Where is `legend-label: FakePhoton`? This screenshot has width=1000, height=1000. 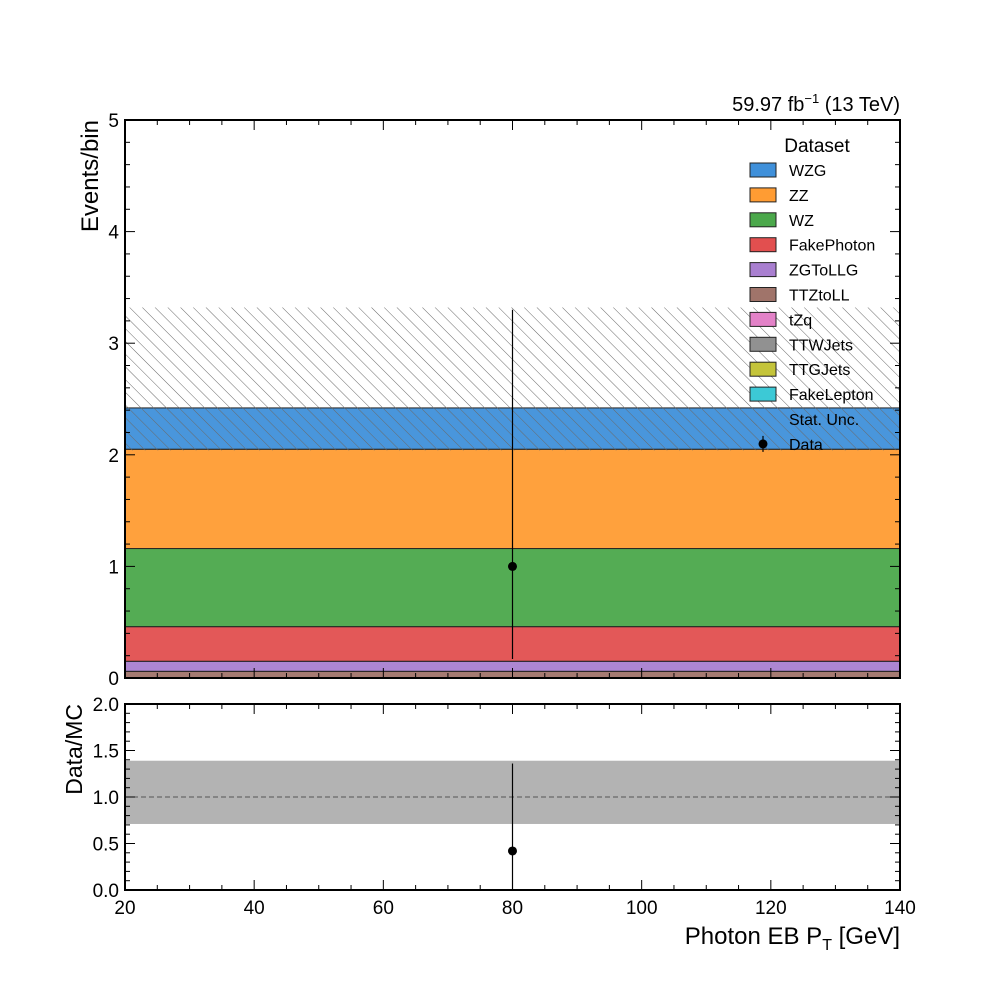
legend-label: FakePhoton is located at coordinates (832, 246).